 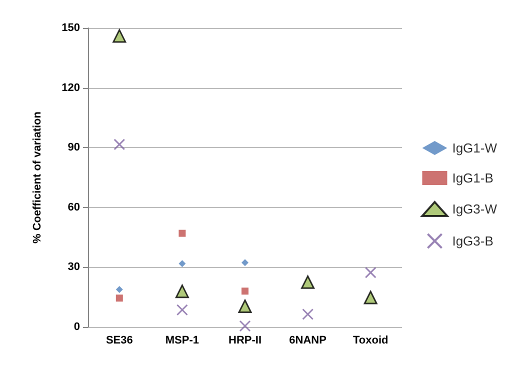 I want to click on legend-label: IgG3-B, so click(x=473, y=241).